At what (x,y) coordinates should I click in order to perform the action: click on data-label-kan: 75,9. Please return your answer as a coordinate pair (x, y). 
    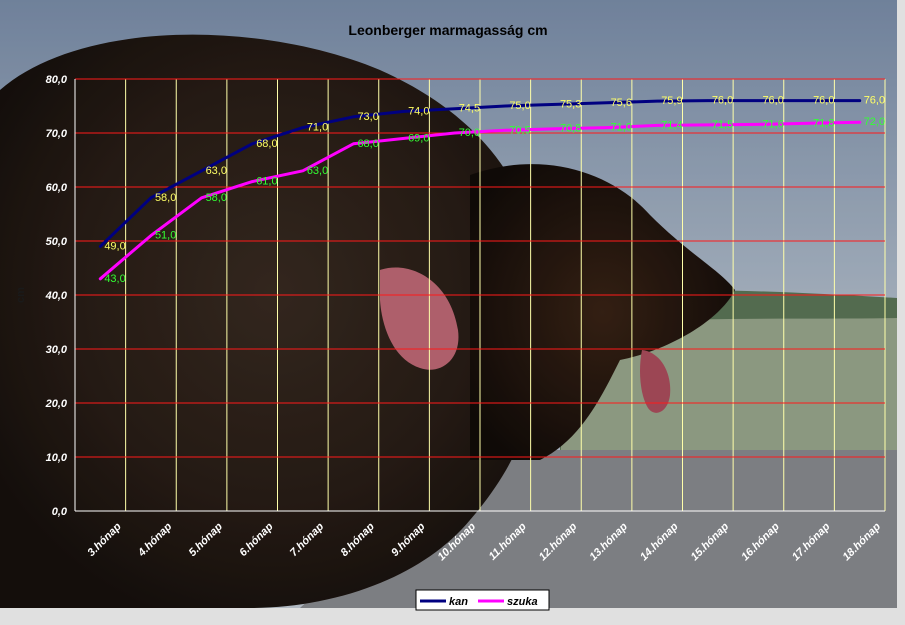
    Looking at the image, I should click on (671, 101).